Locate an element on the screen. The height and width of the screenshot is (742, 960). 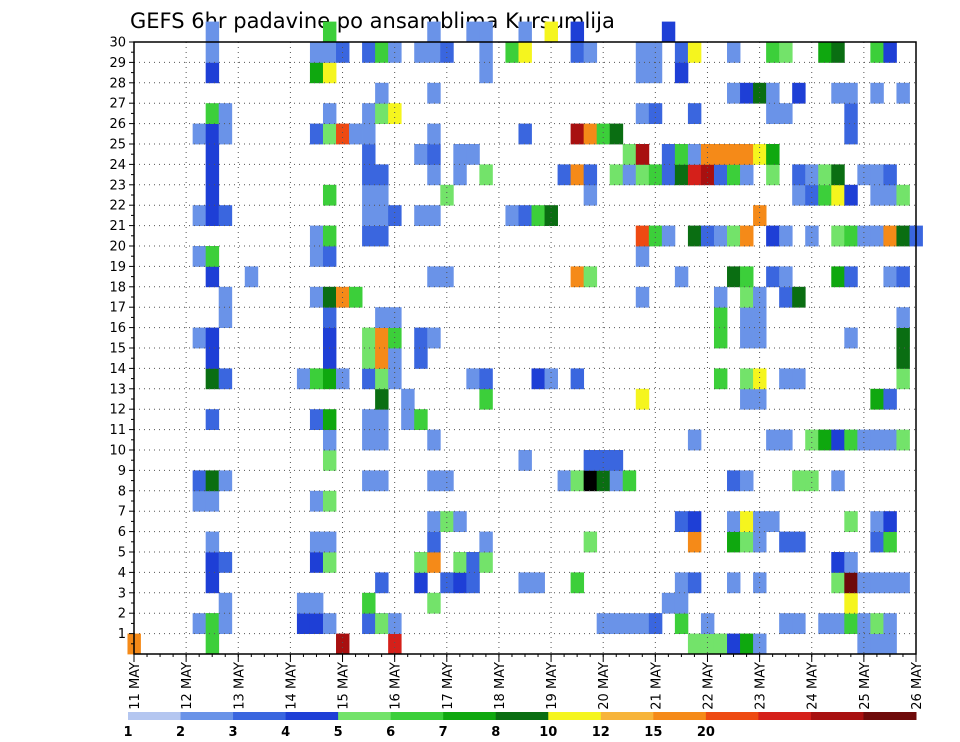
y-tick-label: 27 is located at coordinates (117, 104).